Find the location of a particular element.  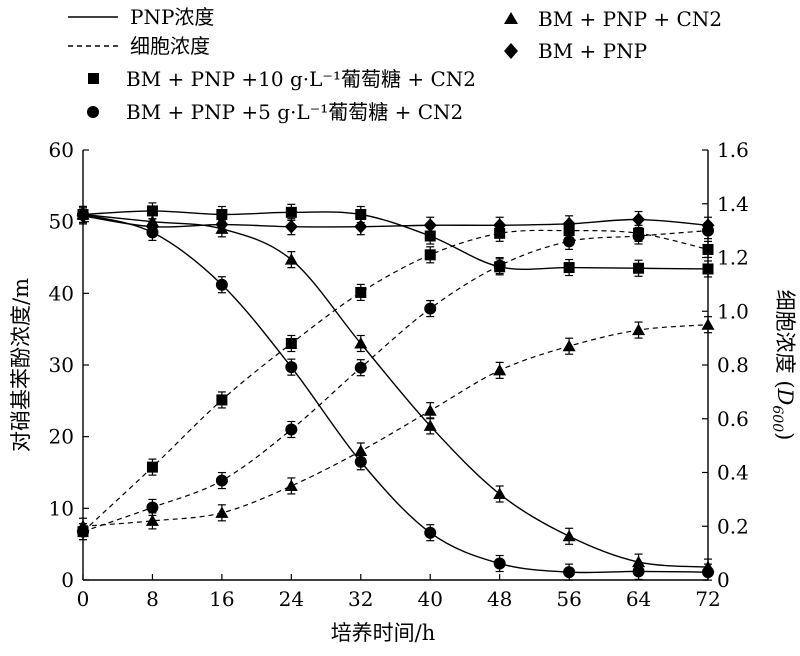

y-left-tick-label: 60 is located at coordinates (61, 150).